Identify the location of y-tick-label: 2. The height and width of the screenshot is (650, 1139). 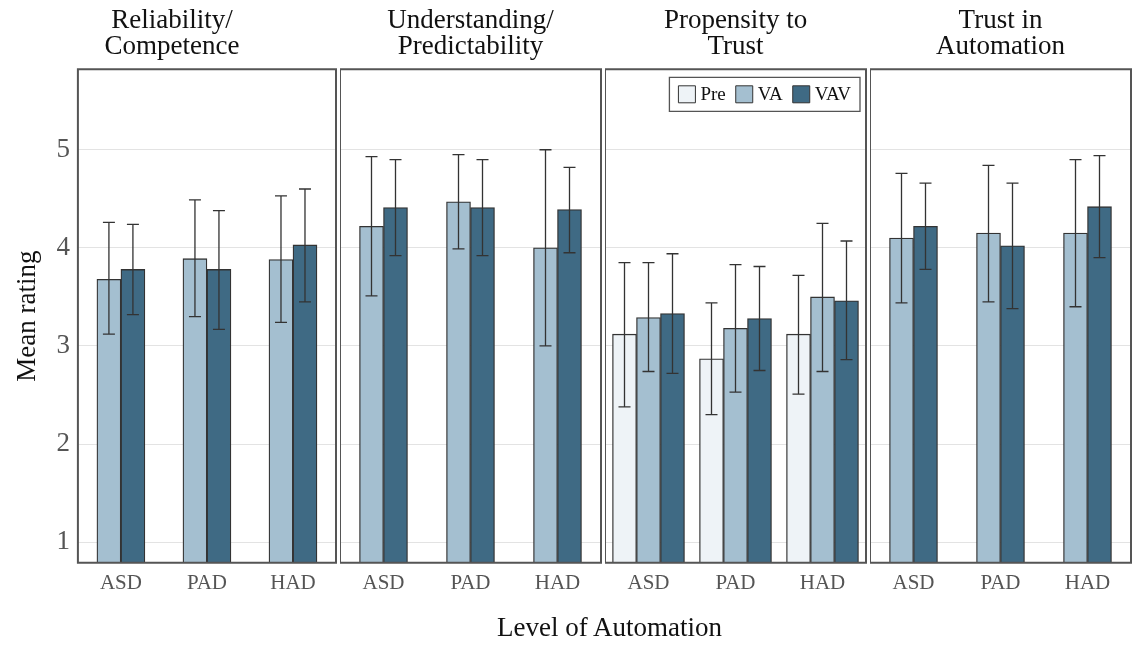
(63, 442).